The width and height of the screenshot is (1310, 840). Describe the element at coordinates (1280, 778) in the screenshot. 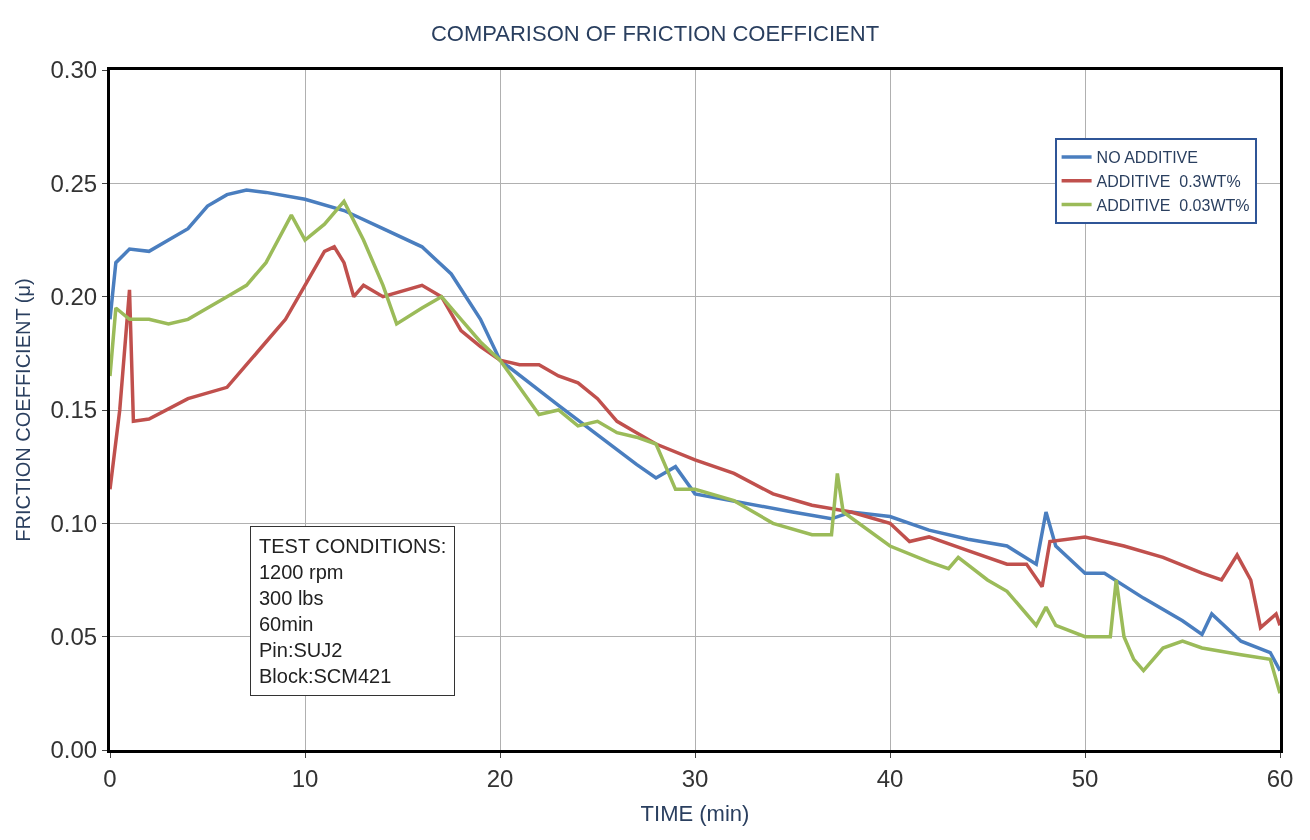

I see `x-tick-label: 60` at that location.